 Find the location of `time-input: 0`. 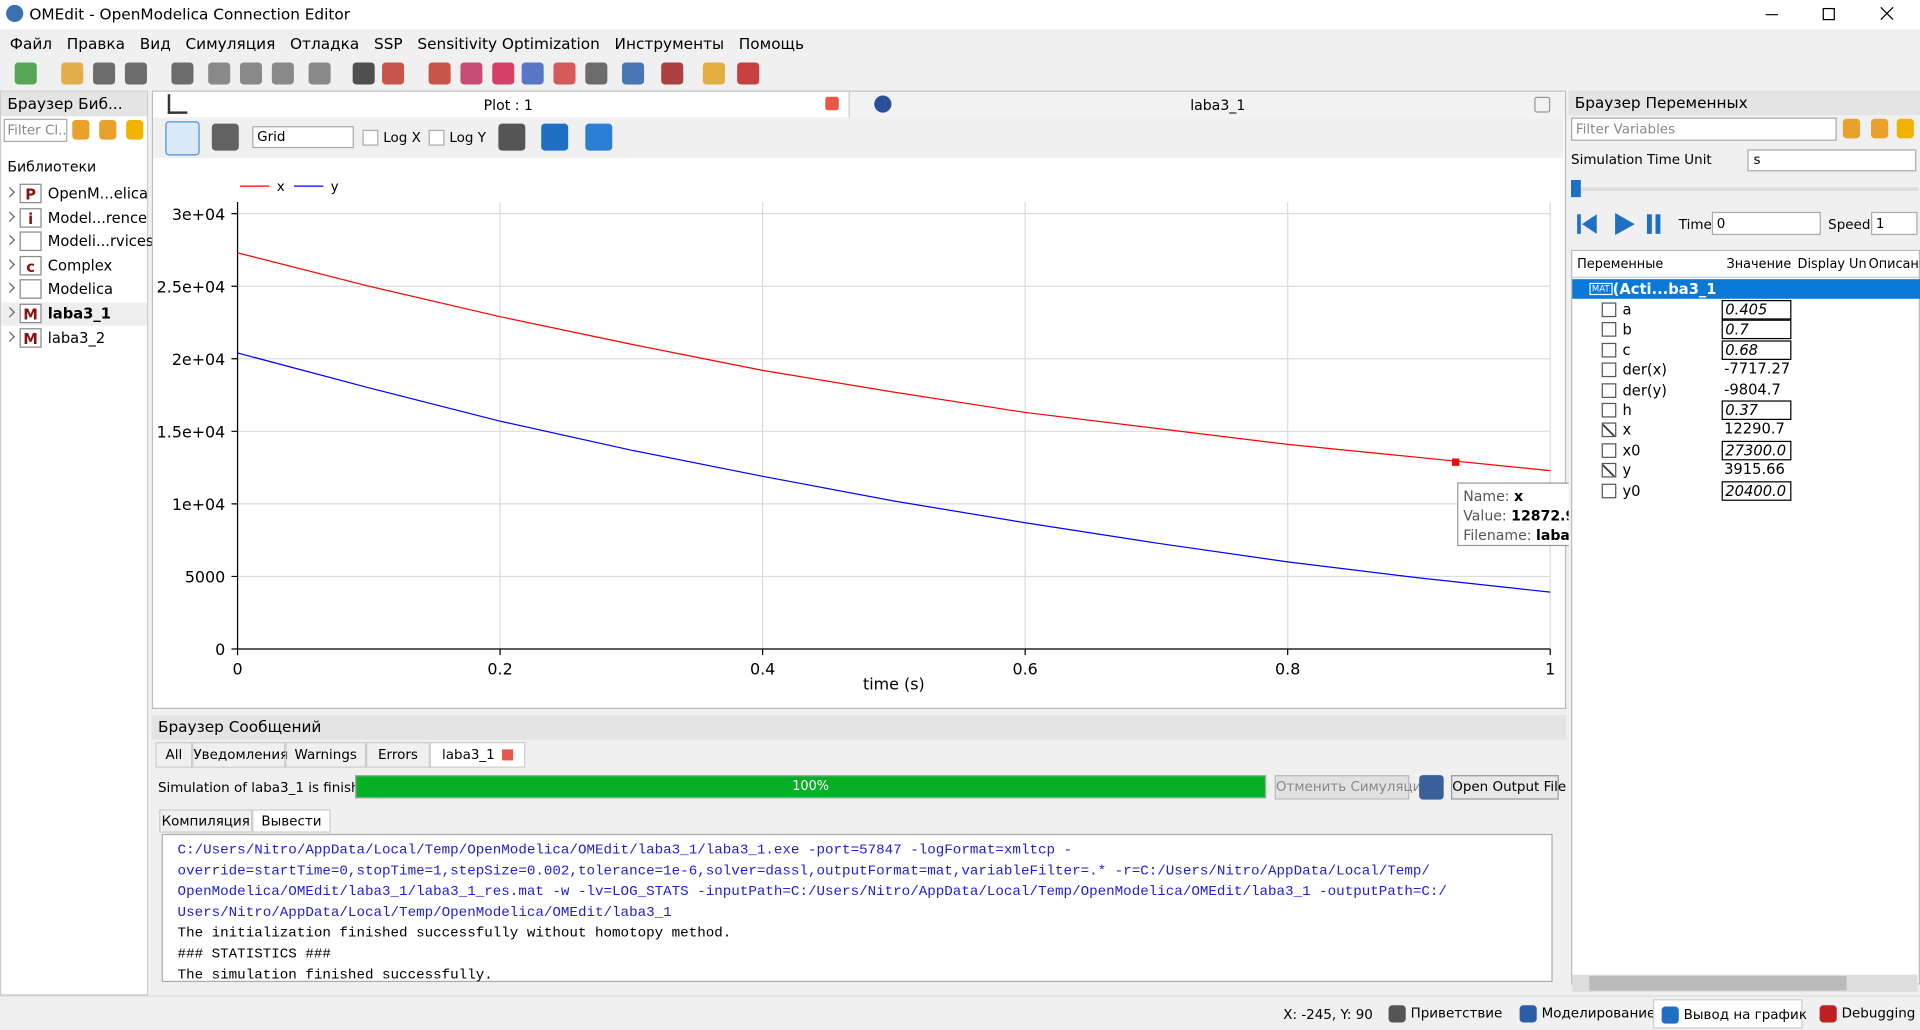

time-input: 0 is located at coordinates (1766, 223).